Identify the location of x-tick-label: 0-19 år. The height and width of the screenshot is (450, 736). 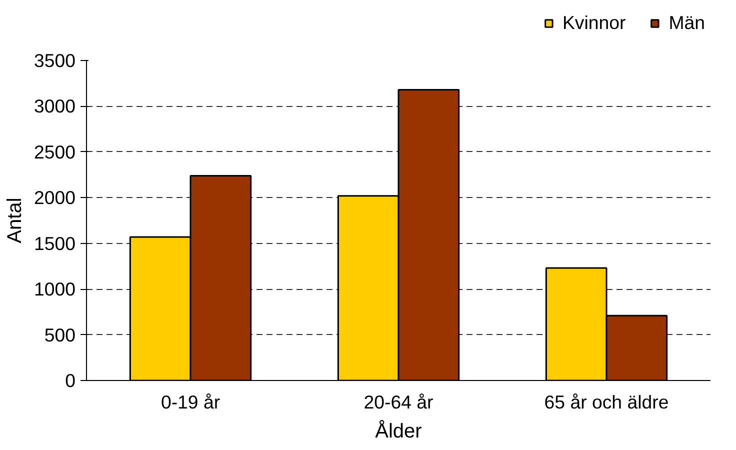
(190, 402).